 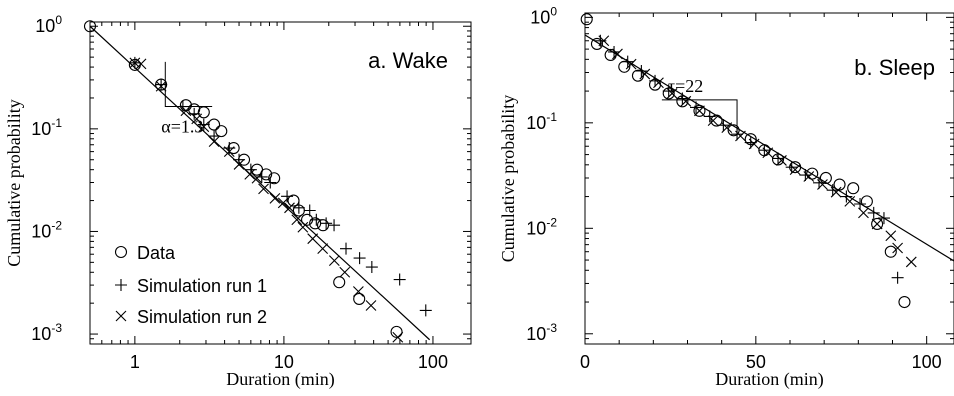 I want to click on panel-label: a. Wake, so click(x=408, y=60).